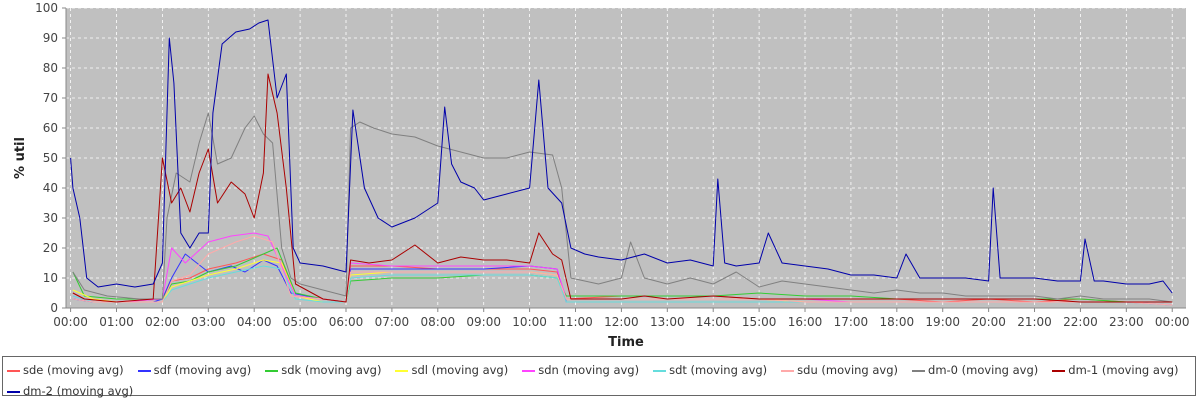  Describe the element at coordinates (942, 322) in the screenshot. I see `x-tick-label: 19:00` at that location.